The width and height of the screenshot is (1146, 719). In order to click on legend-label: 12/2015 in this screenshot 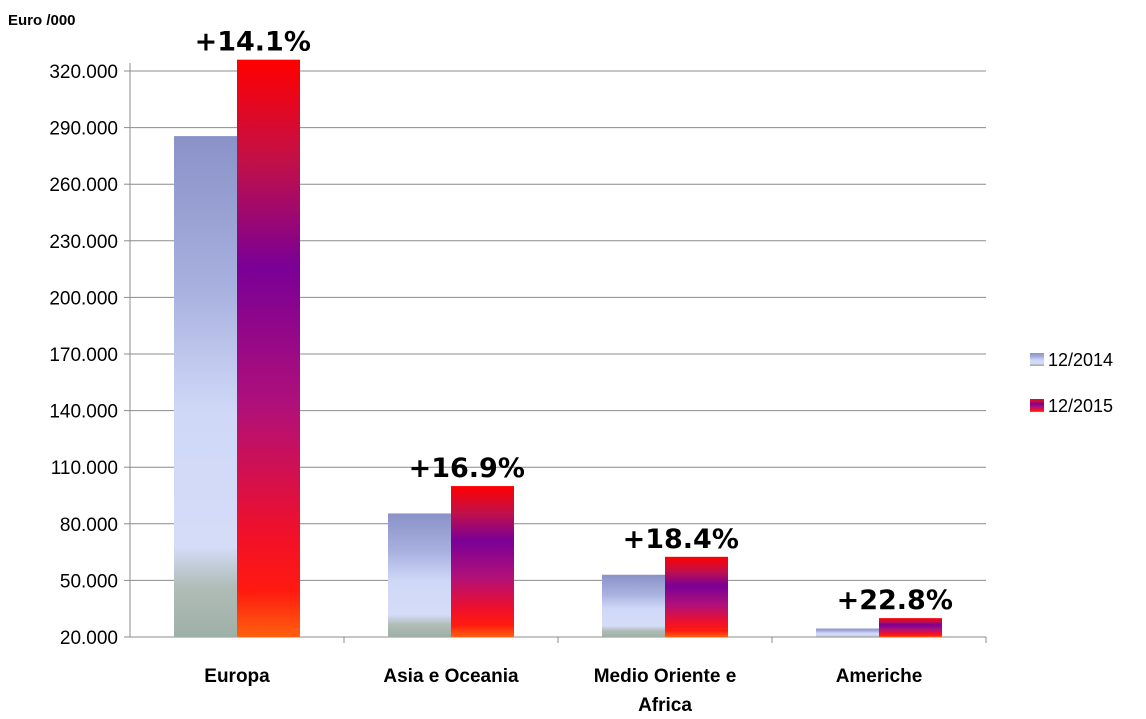, I will do `click(1080, 406)`.